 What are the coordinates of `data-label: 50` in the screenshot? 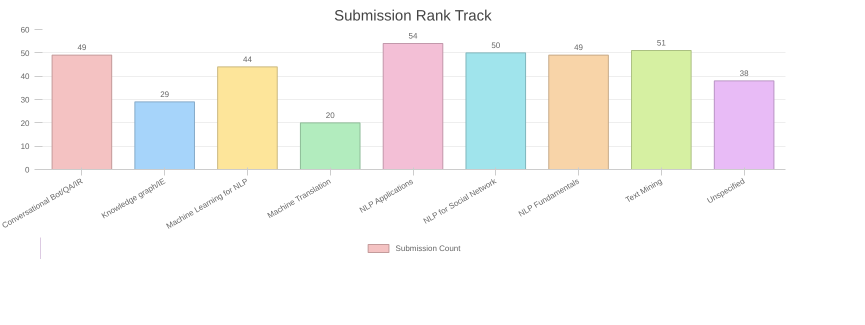 It's located at (496, 45).